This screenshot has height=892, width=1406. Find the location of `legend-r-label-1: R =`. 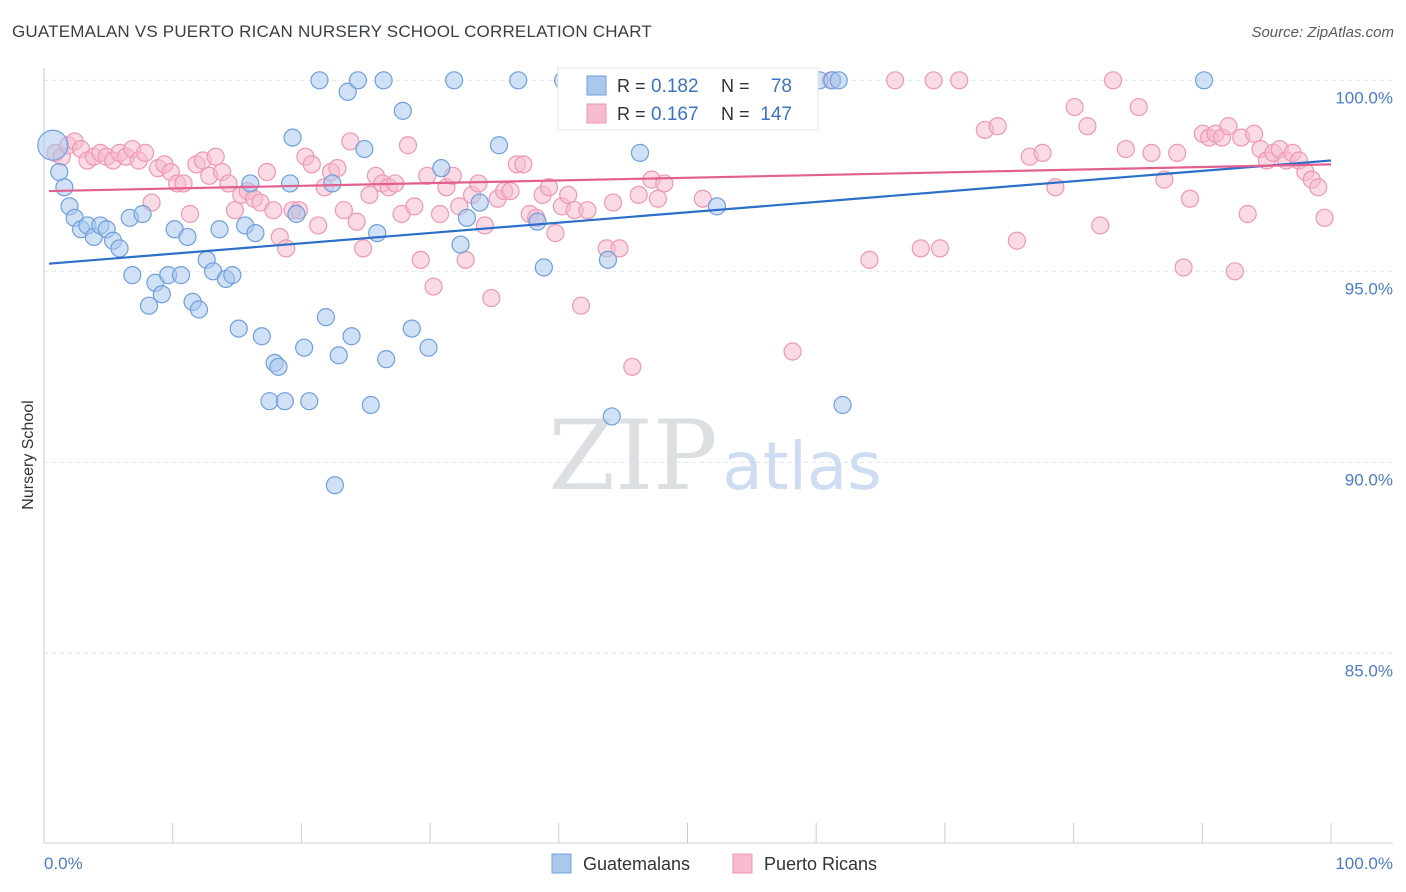

legend-r-label-1: R = is located at coordinates (631, 86).